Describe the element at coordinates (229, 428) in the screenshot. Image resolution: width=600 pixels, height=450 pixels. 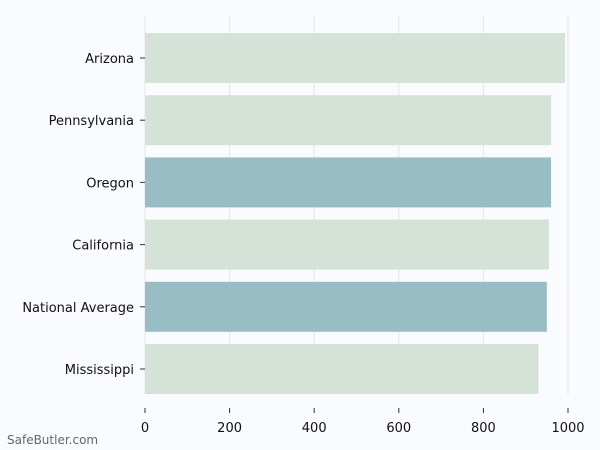
I see `x-tick-label: 200` at that location.